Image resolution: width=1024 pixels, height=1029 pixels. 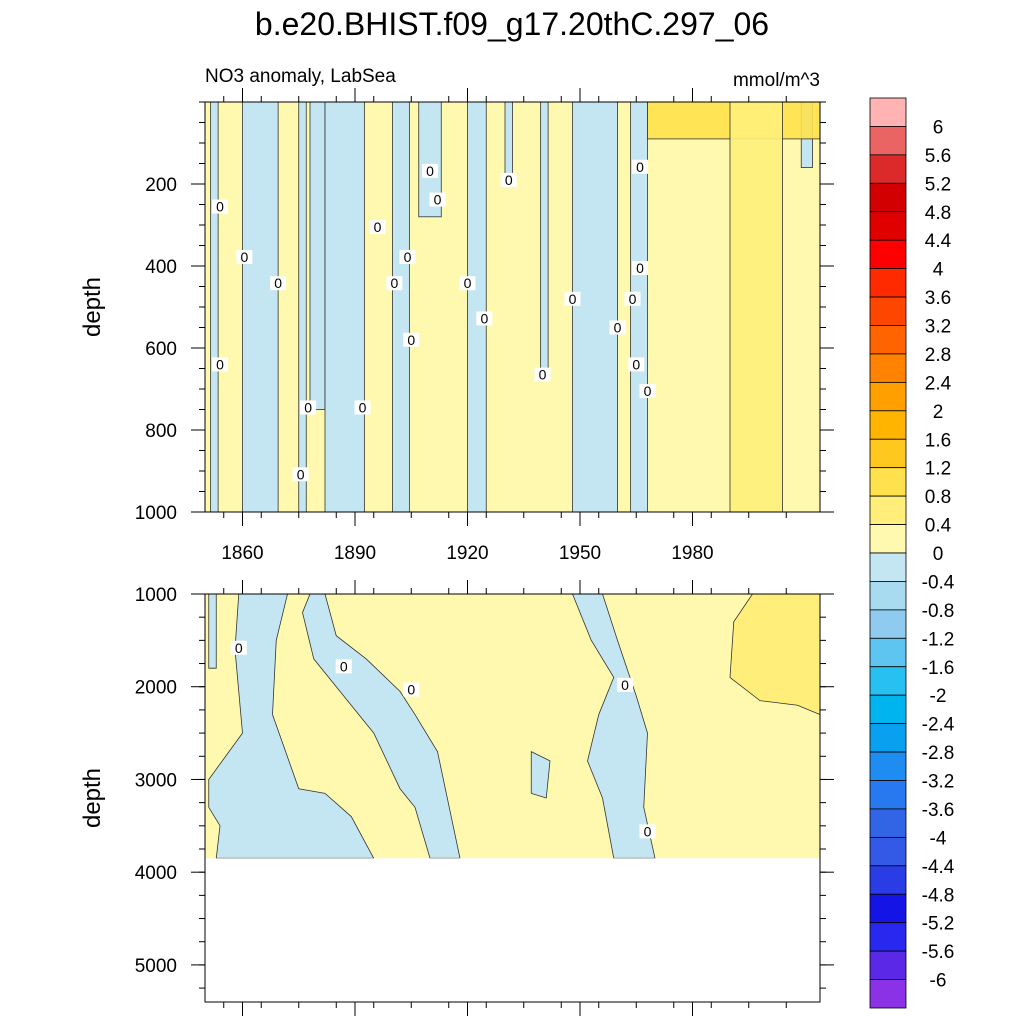 I want to click on colorbar-label: 0.4, so click(x=938, y=526).